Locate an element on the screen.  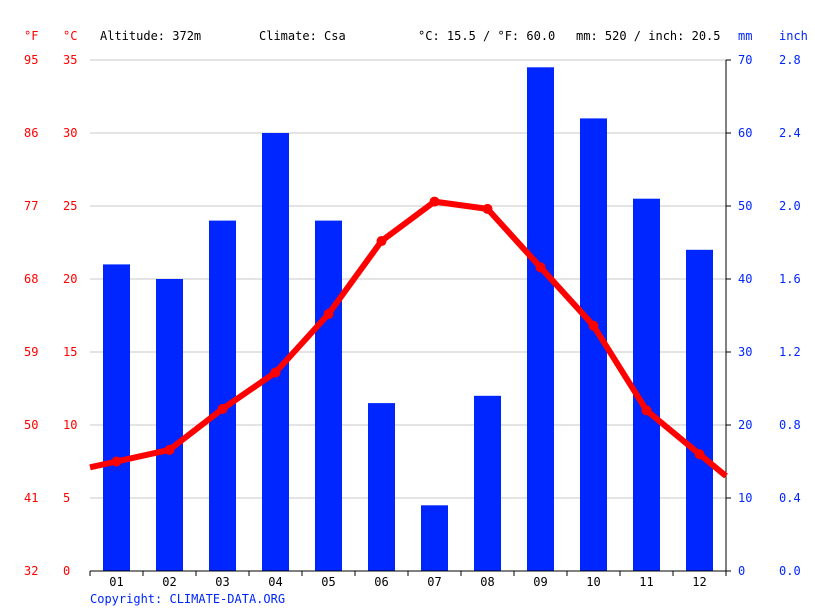
tick-label-mm: 30 is located at coordinates (745, 352).